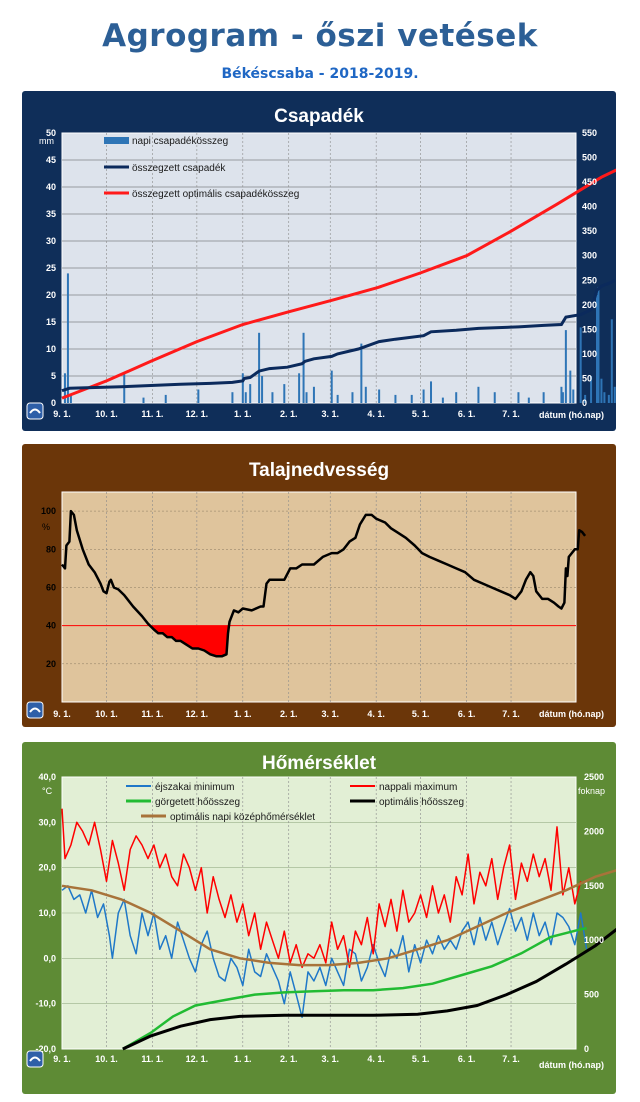  I want to click on x-tick-label: 11. 1., so click(152, 1059).